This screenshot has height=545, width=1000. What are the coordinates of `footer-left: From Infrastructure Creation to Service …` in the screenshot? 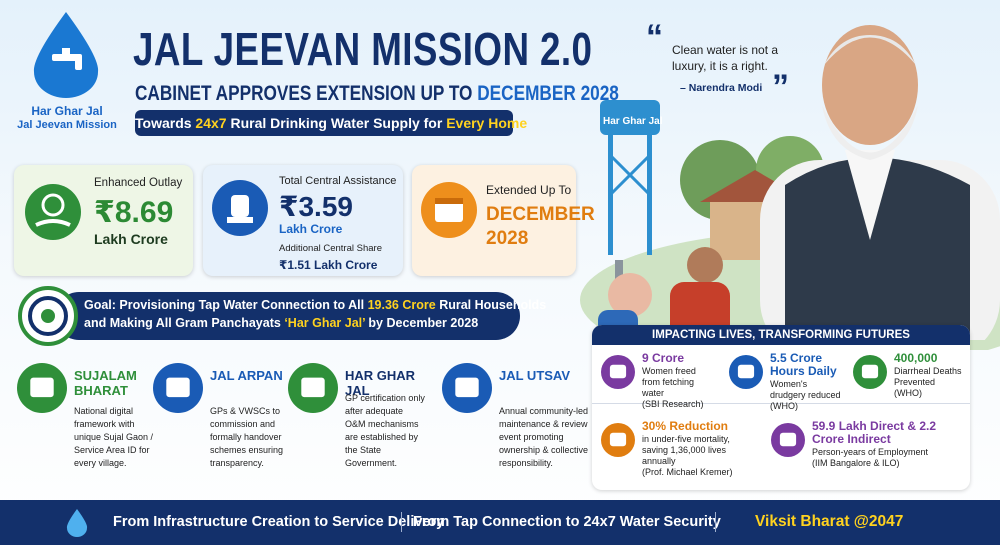 It's located at (279, 522).